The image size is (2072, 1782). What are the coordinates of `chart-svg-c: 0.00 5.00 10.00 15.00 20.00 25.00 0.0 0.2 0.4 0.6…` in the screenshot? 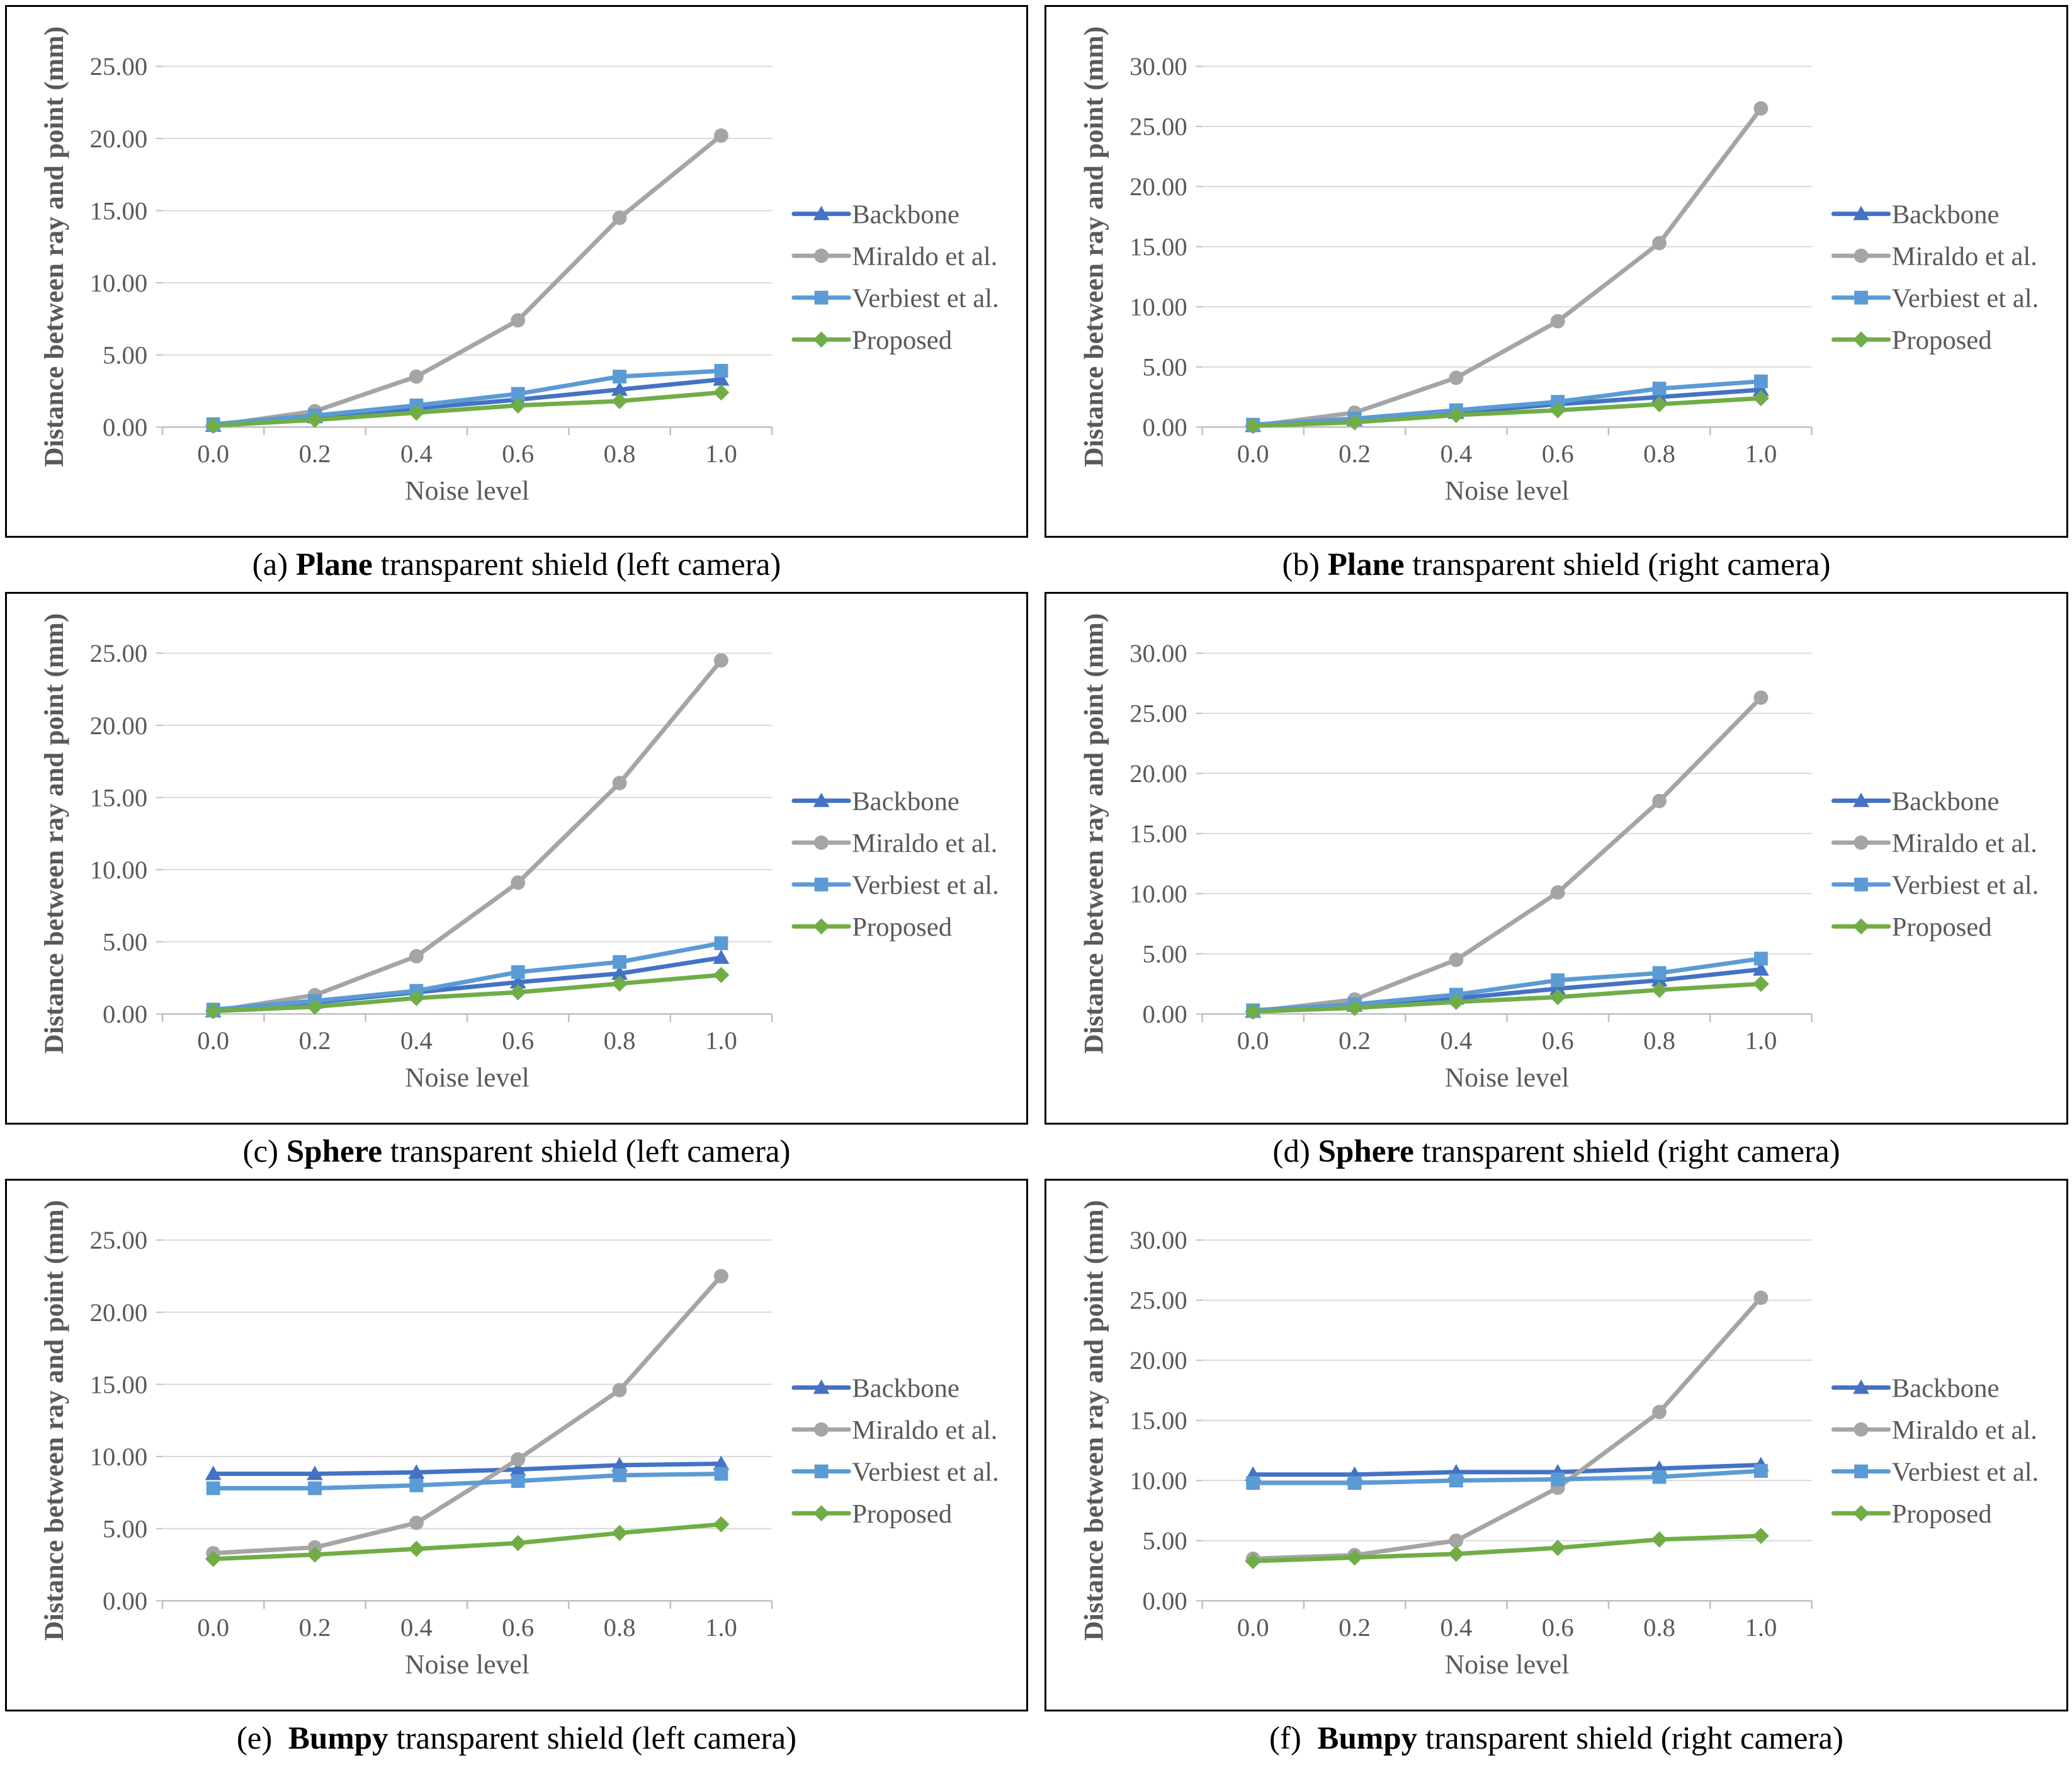 It's located at (519, 853).